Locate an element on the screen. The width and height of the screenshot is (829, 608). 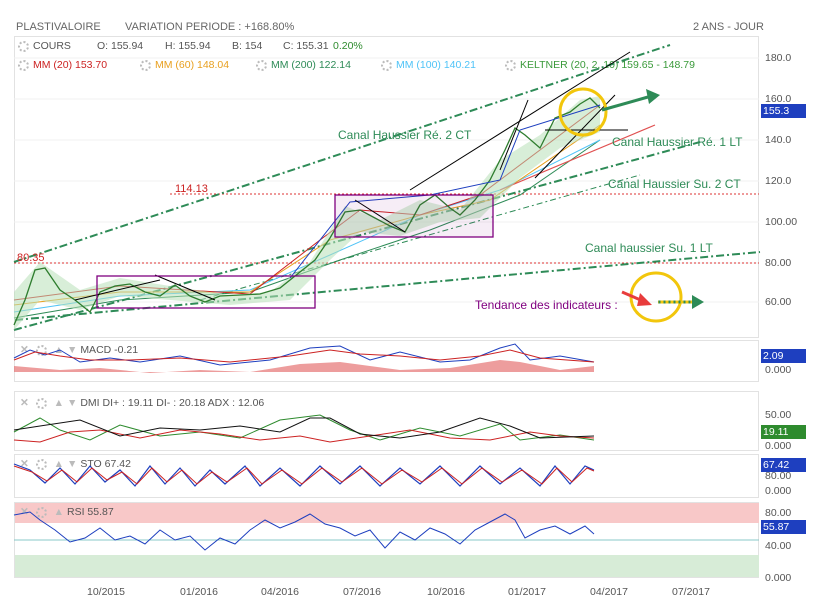
rsi-label: RSI is located at coordinates (75, 512).